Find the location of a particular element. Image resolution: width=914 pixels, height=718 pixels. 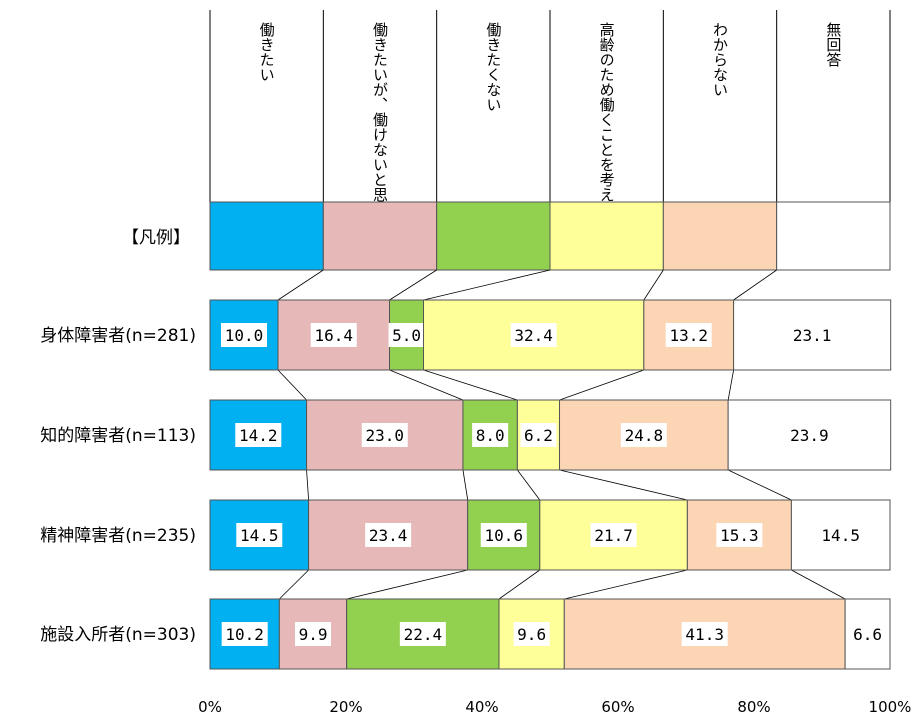

data-label: 10.2 is located at coordinates (244, 634).